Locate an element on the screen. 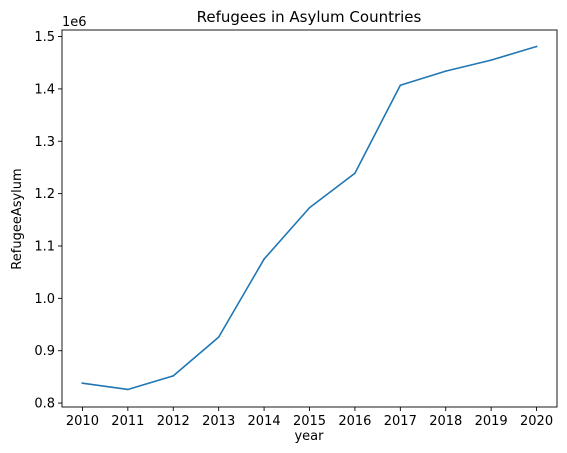 This screenshot has height=453, width=567. chart-title: Refugees in Asylum Countries is located at coordinates (309, 17).